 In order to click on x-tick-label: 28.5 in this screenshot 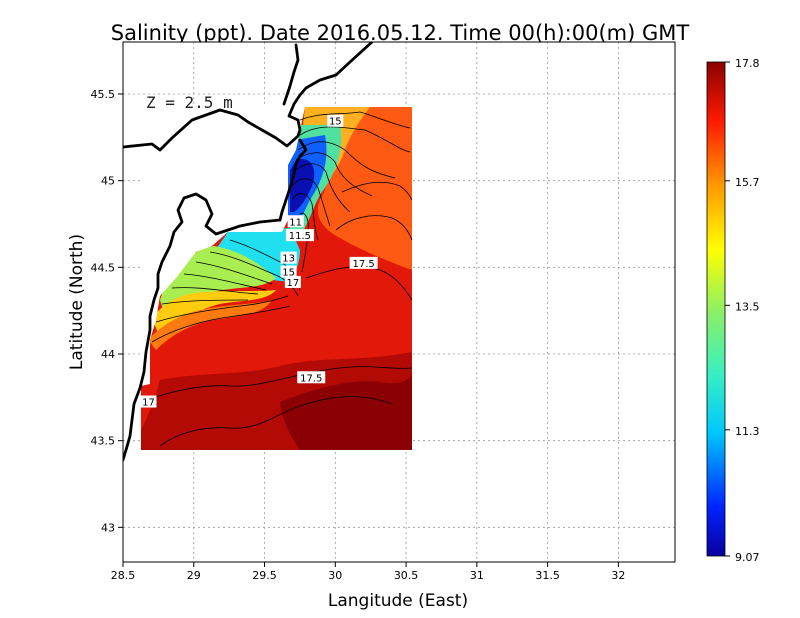, I will do `click(123, 575)`.